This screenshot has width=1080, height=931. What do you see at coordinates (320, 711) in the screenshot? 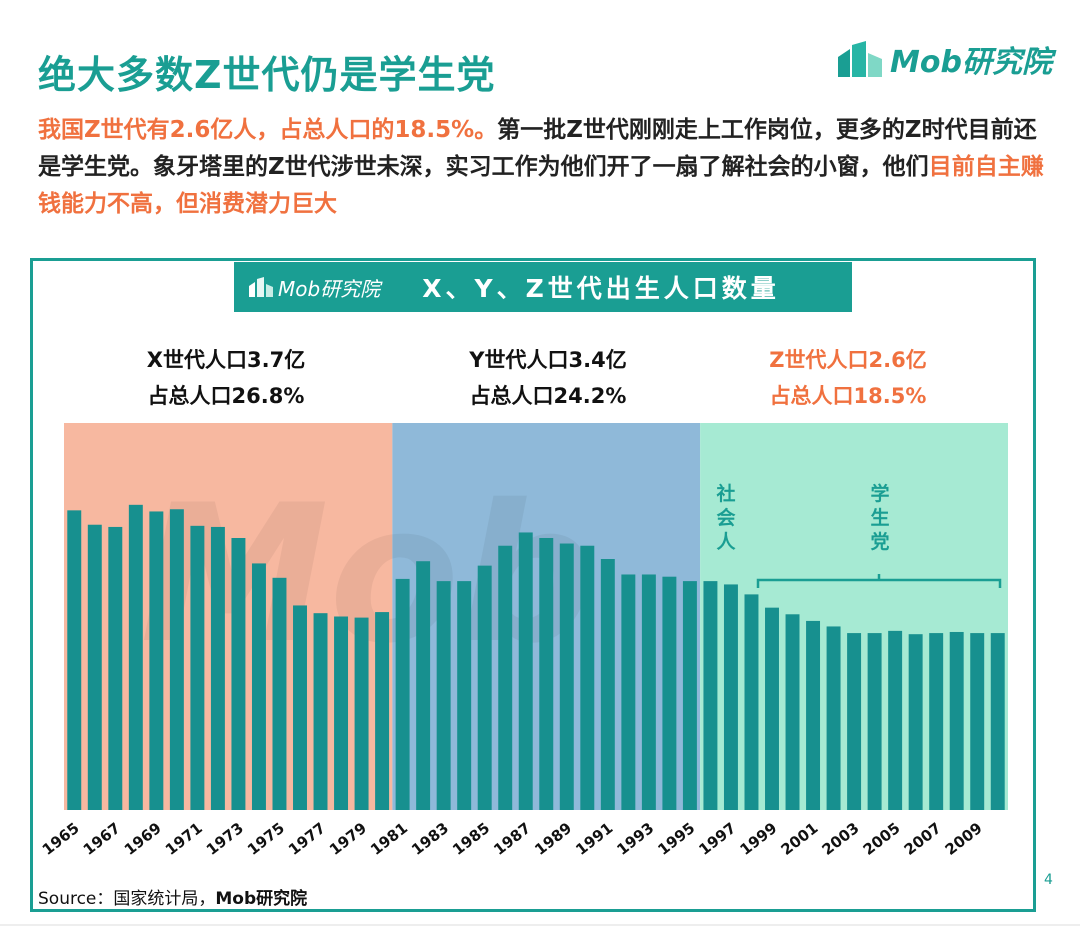
I see `bar-1977` at bounding box center [320, 711].